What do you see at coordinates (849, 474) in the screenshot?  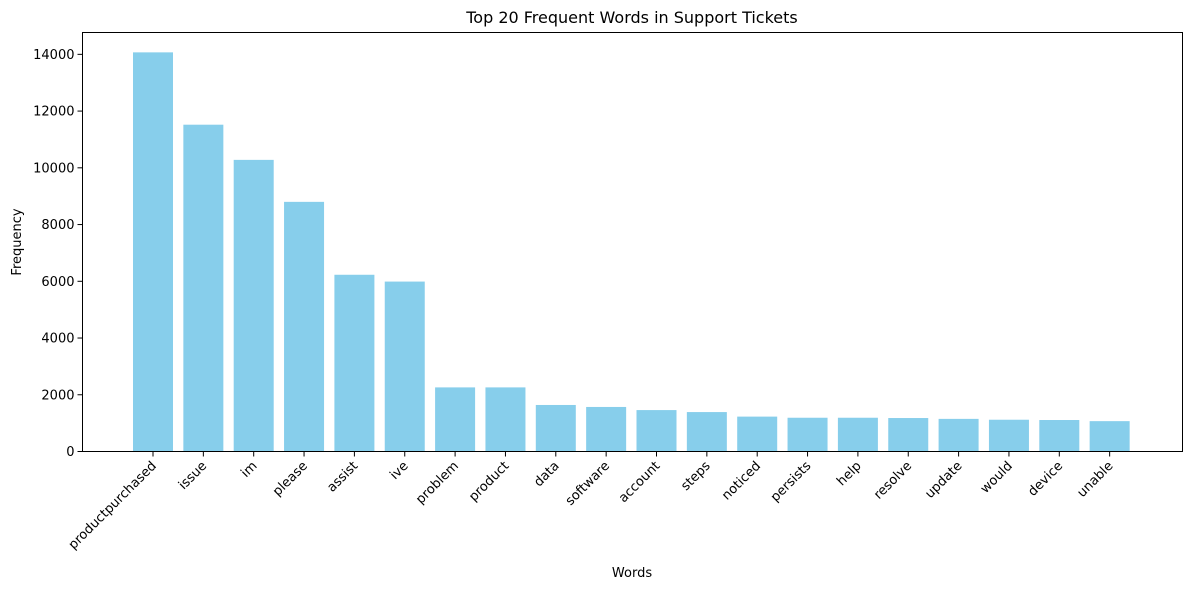 I see `x-tick-label: help` at bounding box center [849, 474].